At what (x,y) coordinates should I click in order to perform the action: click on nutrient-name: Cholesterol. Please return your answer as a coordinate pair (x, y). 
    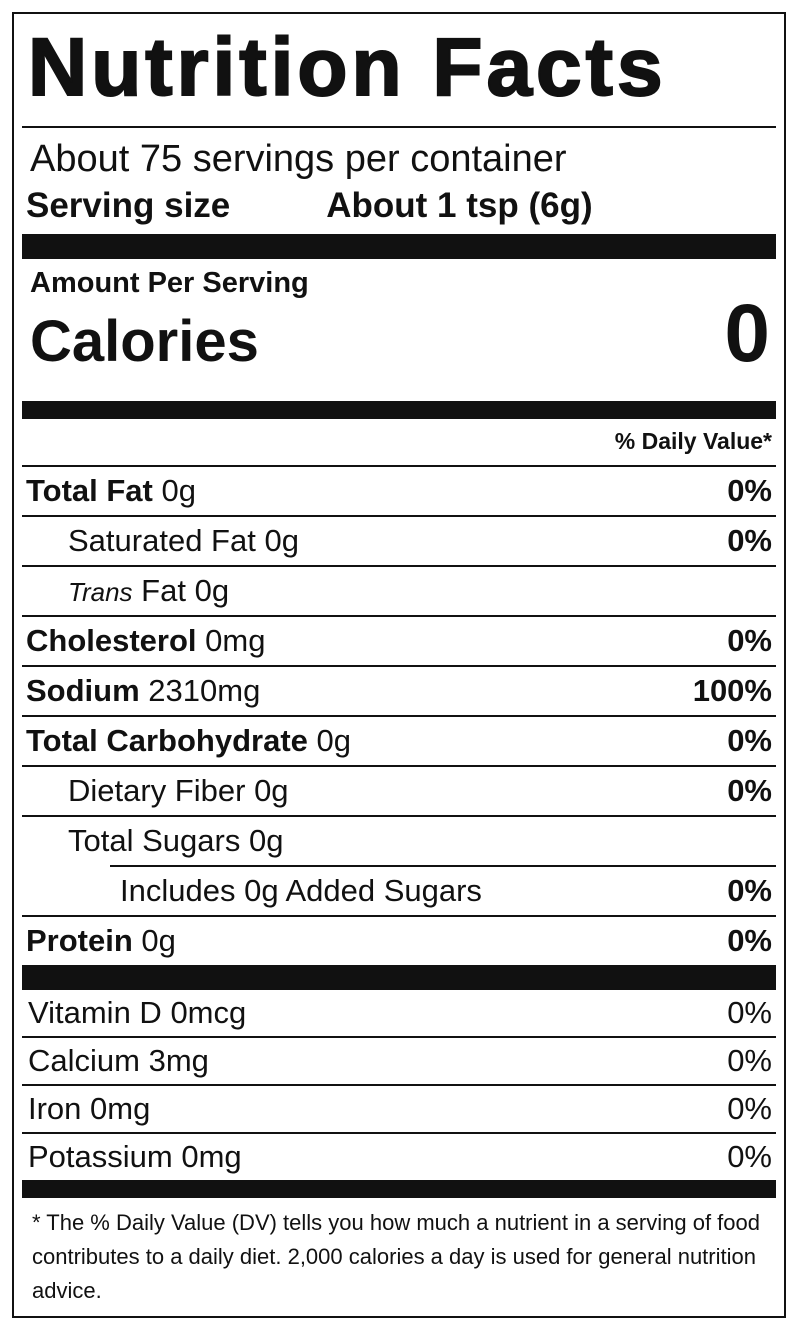
    Looking at the image, I should click on (111, 640).